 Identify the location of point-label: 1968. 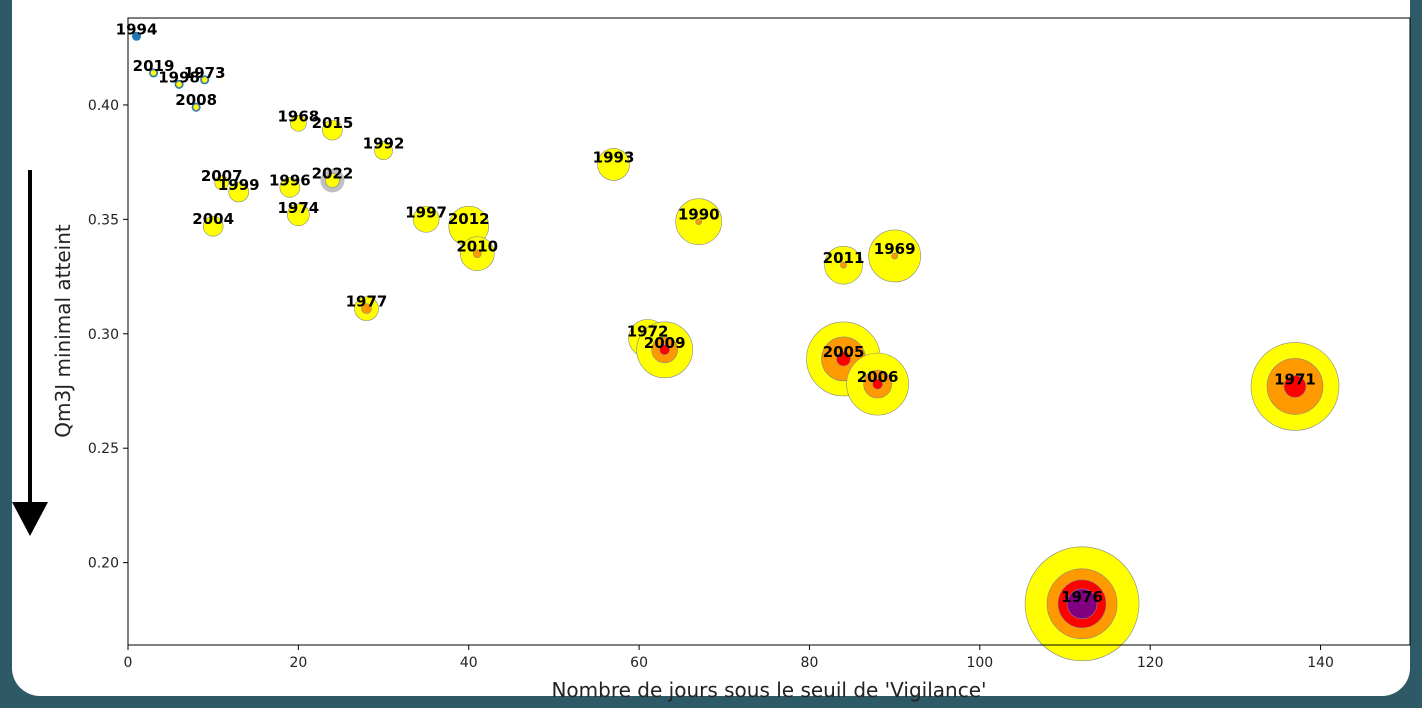
(298, 116).